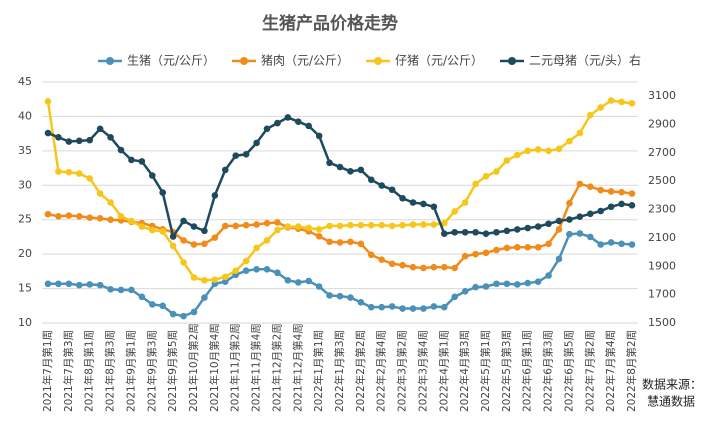 The image size is (710, 433). Describe the element at coordinates (47, 371) in the screenshot. I see `x-tick-label: 2021年7月第1周` at that location.